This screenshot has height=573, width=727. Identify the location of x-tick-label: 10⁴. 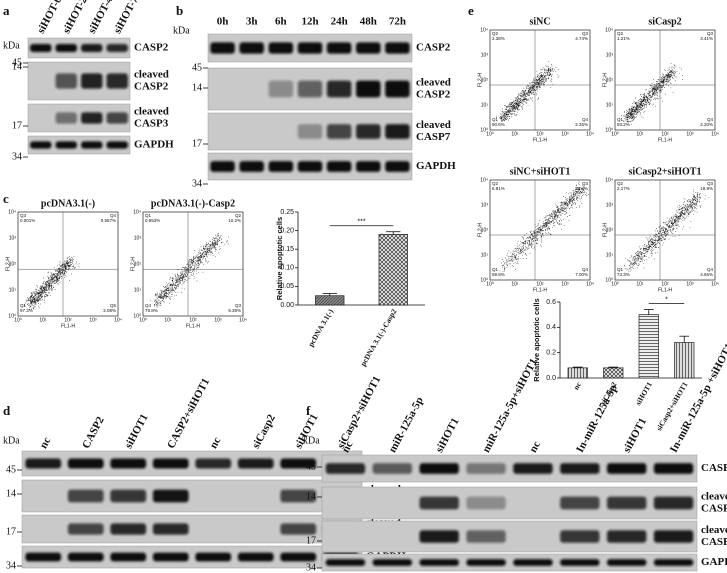
(590, 284).